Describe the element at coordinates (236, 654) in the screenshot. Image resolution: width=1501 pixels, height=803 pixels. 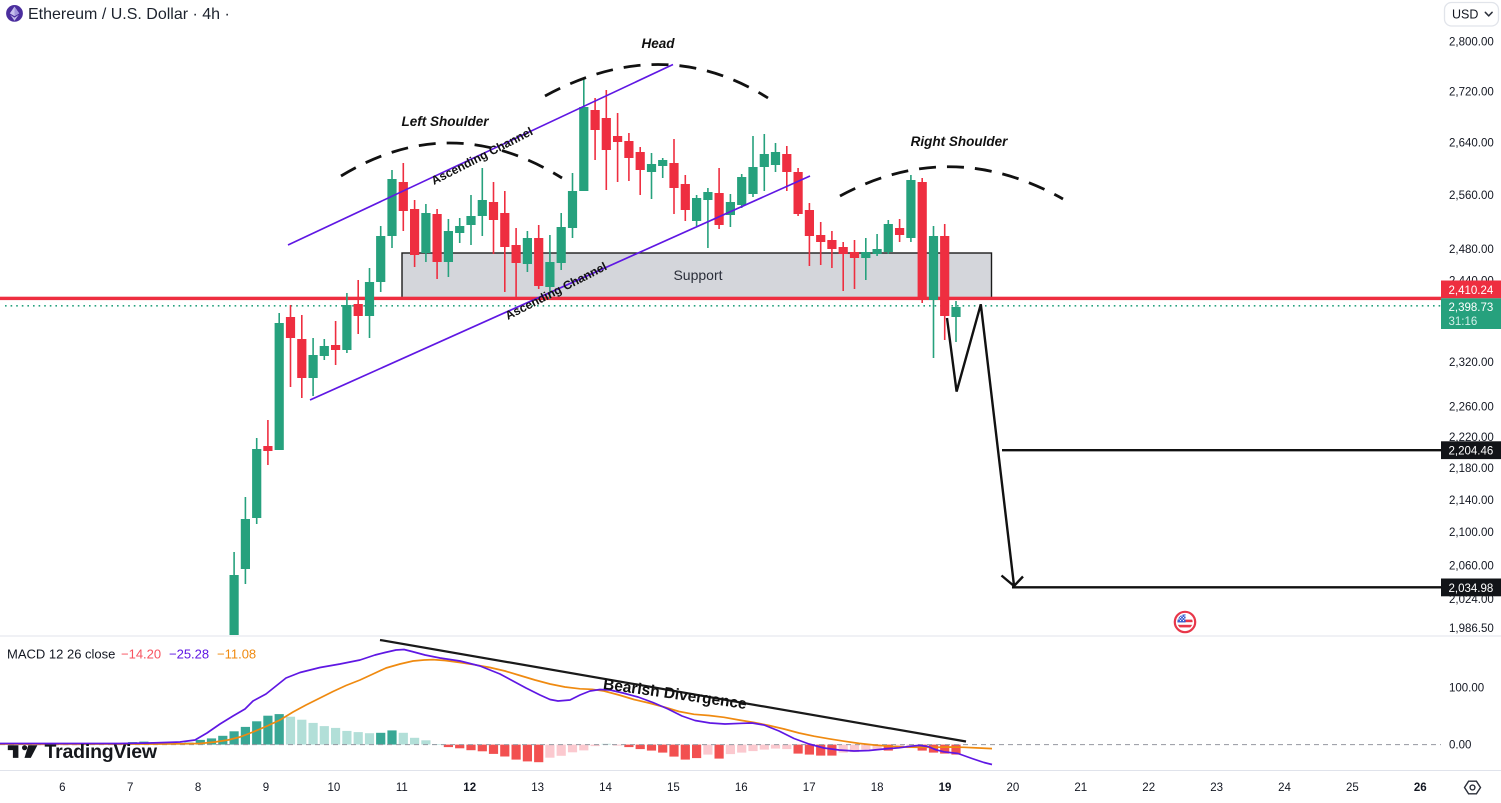
I see `svg-text: −11.08` at that location.